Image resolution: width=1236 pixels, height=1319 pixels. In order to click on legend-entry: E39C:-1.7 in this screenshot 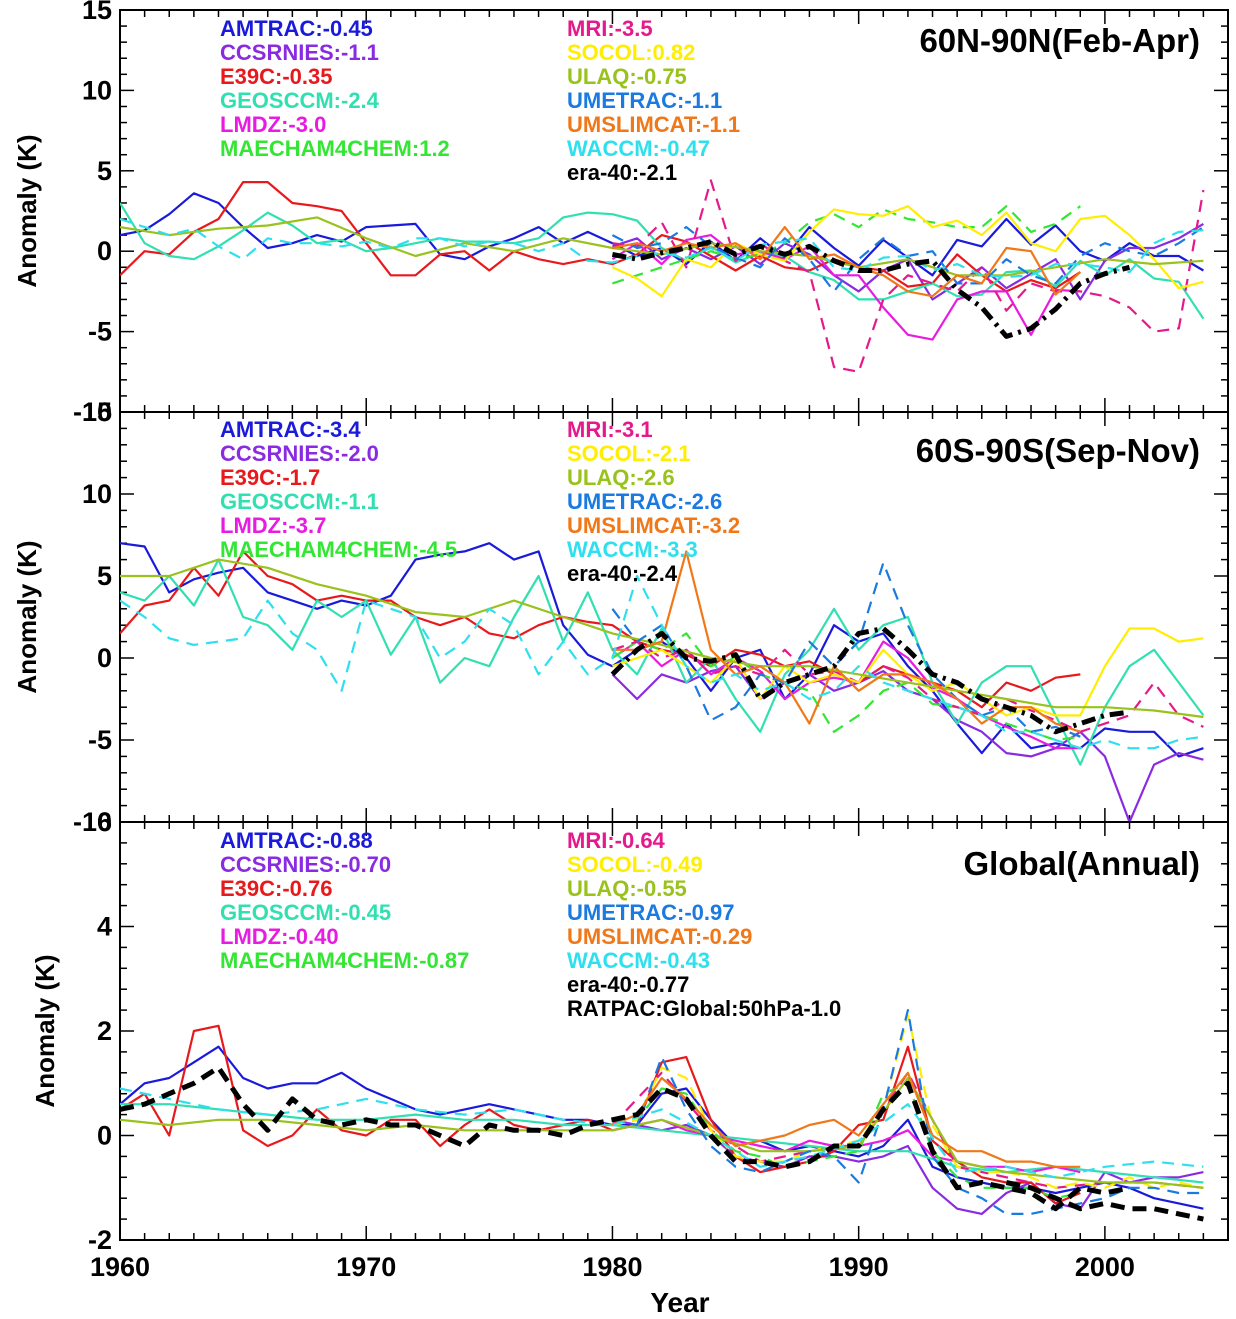, I will do `click(270, 477)`.